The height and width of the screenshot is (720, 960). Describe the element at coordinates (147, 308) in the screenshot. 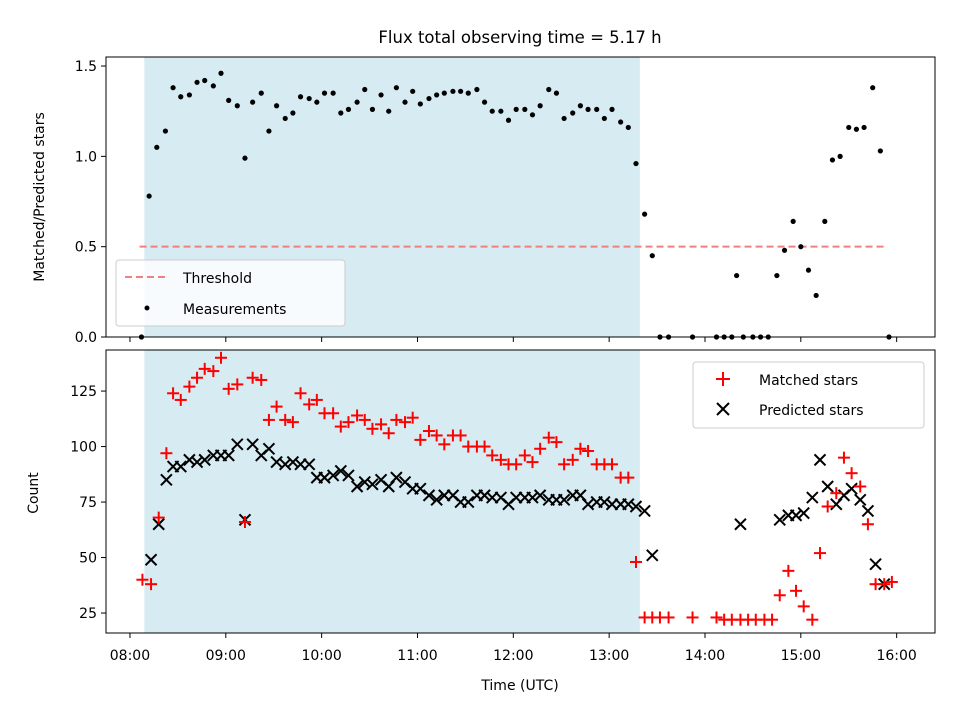

I see `measurements-legend-swatch` at that location.